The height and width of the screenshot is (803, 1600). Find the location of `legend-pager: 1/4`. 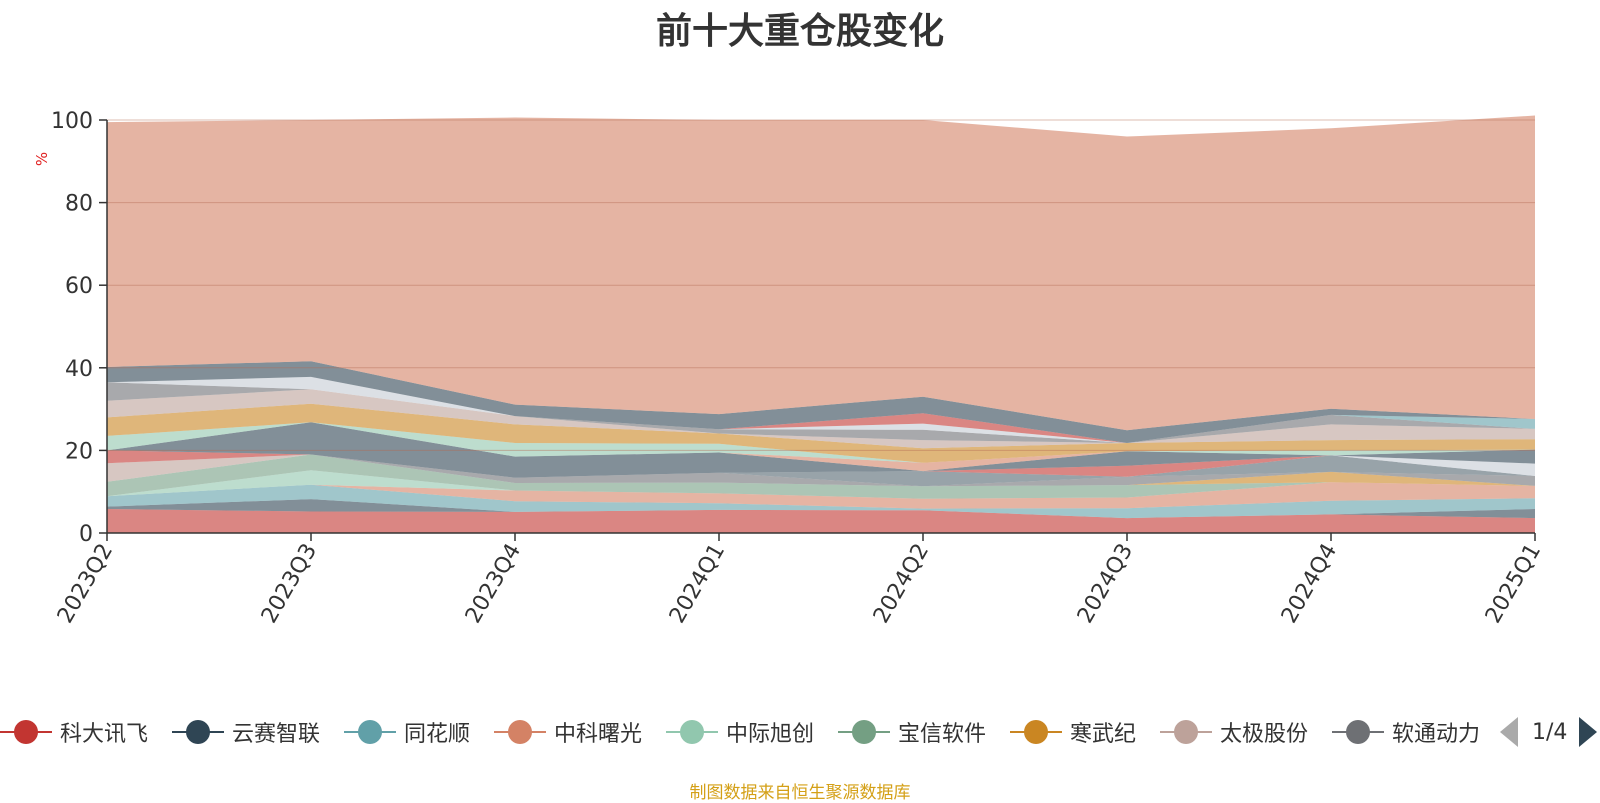

legend-pager: 1/4 is located at coordinates (1549, 732).